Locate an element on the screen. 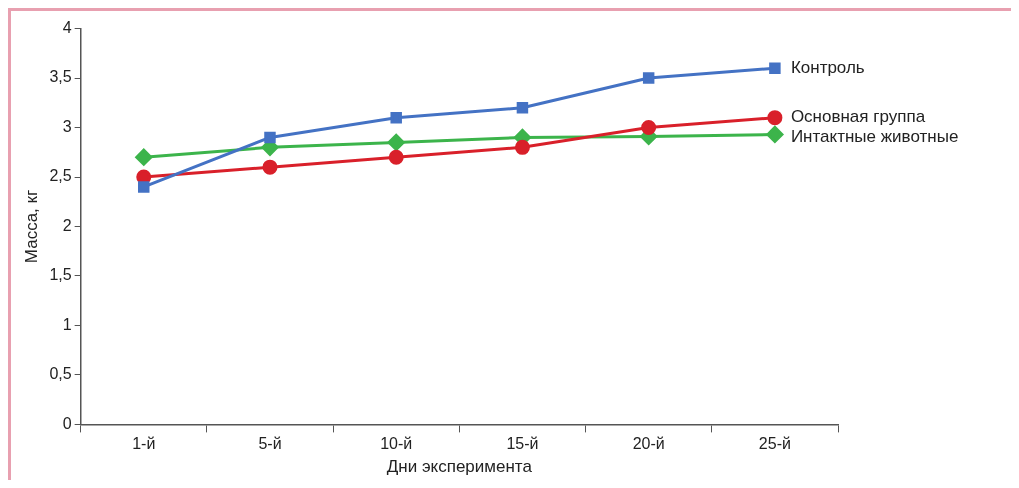 This screenshot has width=1019, height=488. x-tick-label: 25-й is located at coordinates (774, 444).